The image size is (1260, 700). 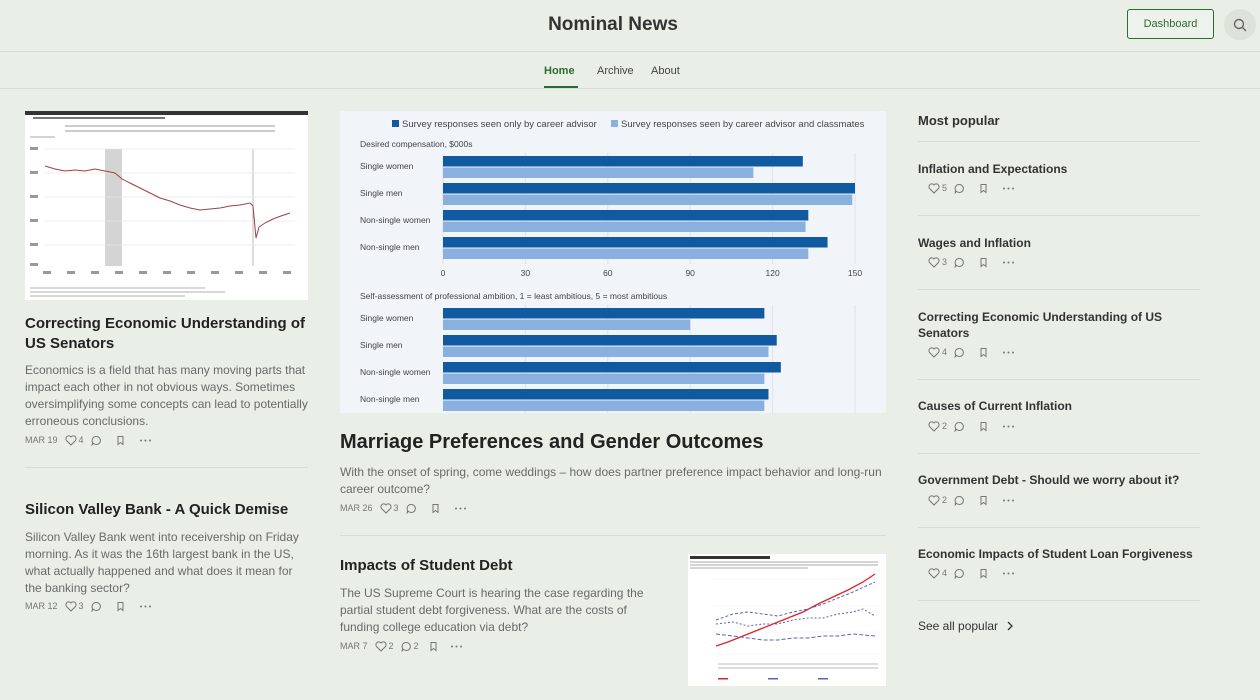 I want to click on category-label: Non-single women, so click(x=395, y=220).